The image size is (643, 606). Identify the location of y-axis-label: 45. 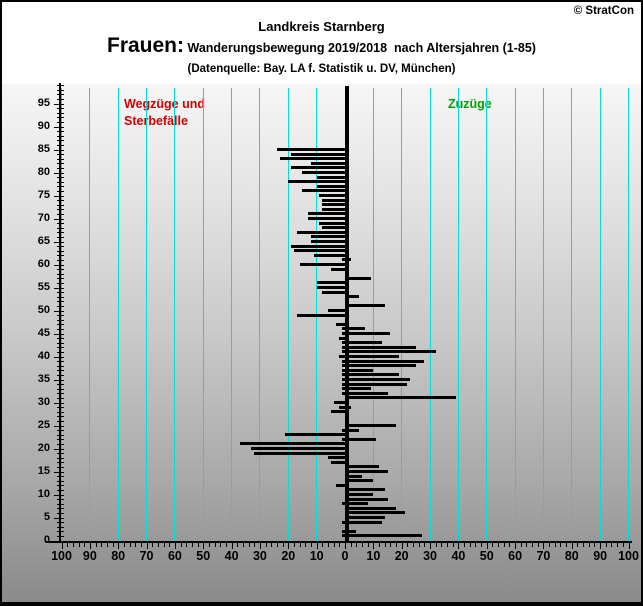
(43, 333).